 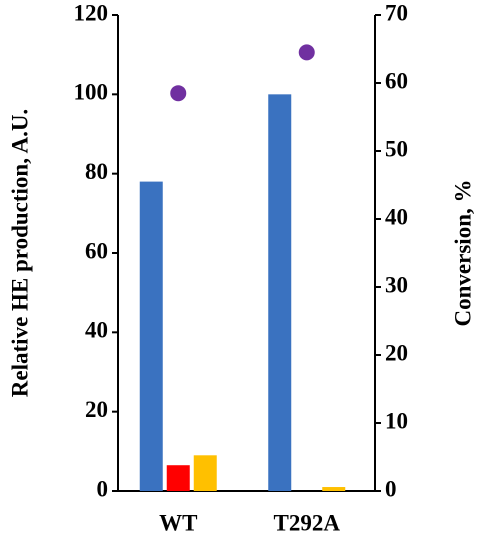 What do you see at coordinates (307, 522) in the screenshot?
I see `x-tick-label: T292A` at bounding box center [307, 522].